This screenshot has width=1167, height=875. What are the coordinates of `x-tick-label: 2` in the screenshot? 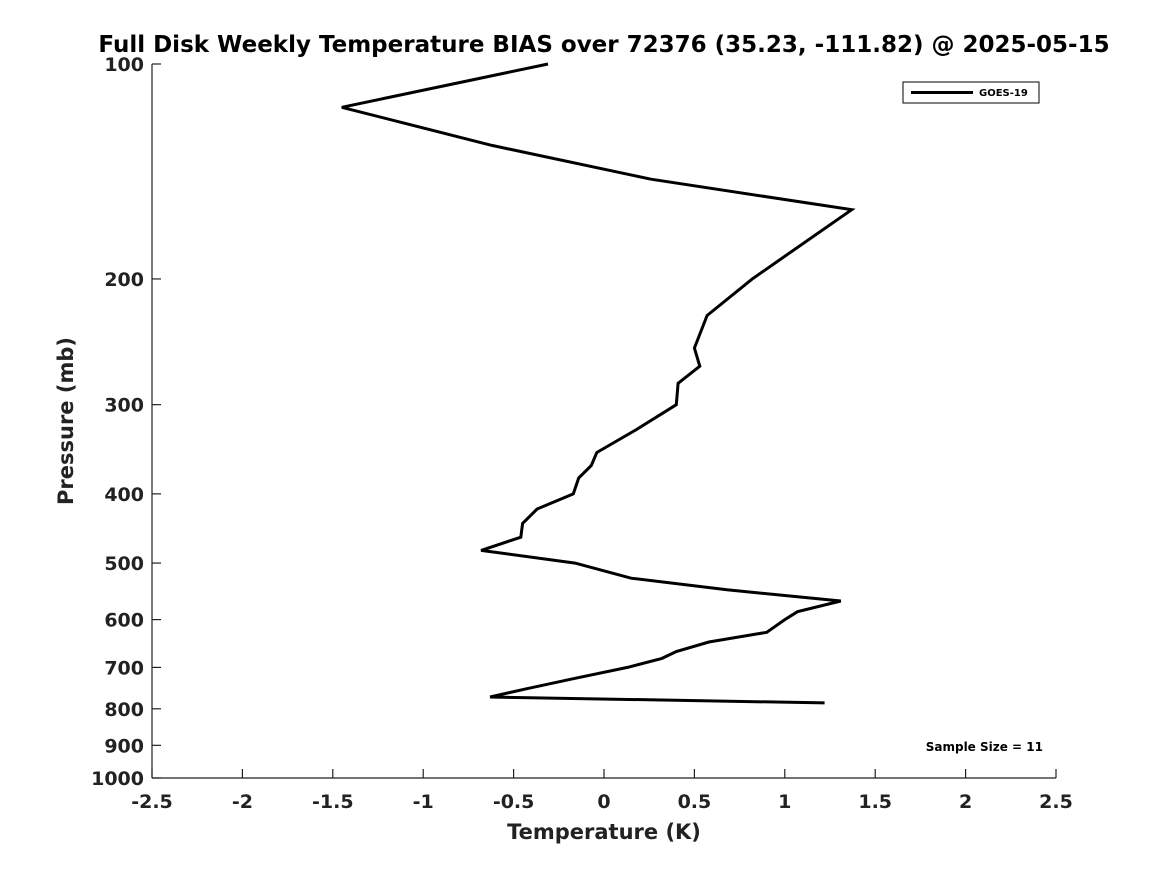 It's located at (965, 802).